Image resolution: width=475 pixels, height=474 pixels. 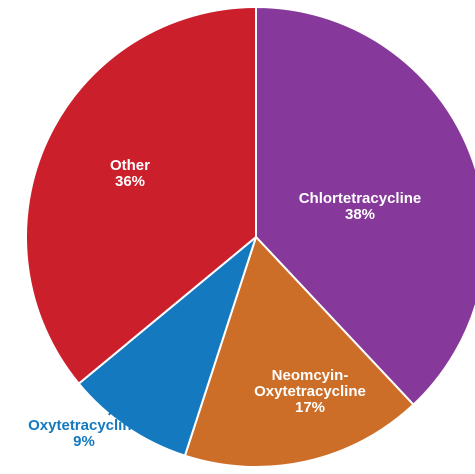 I want to click on slice-name-label: Other, so click(x=130, y=165).